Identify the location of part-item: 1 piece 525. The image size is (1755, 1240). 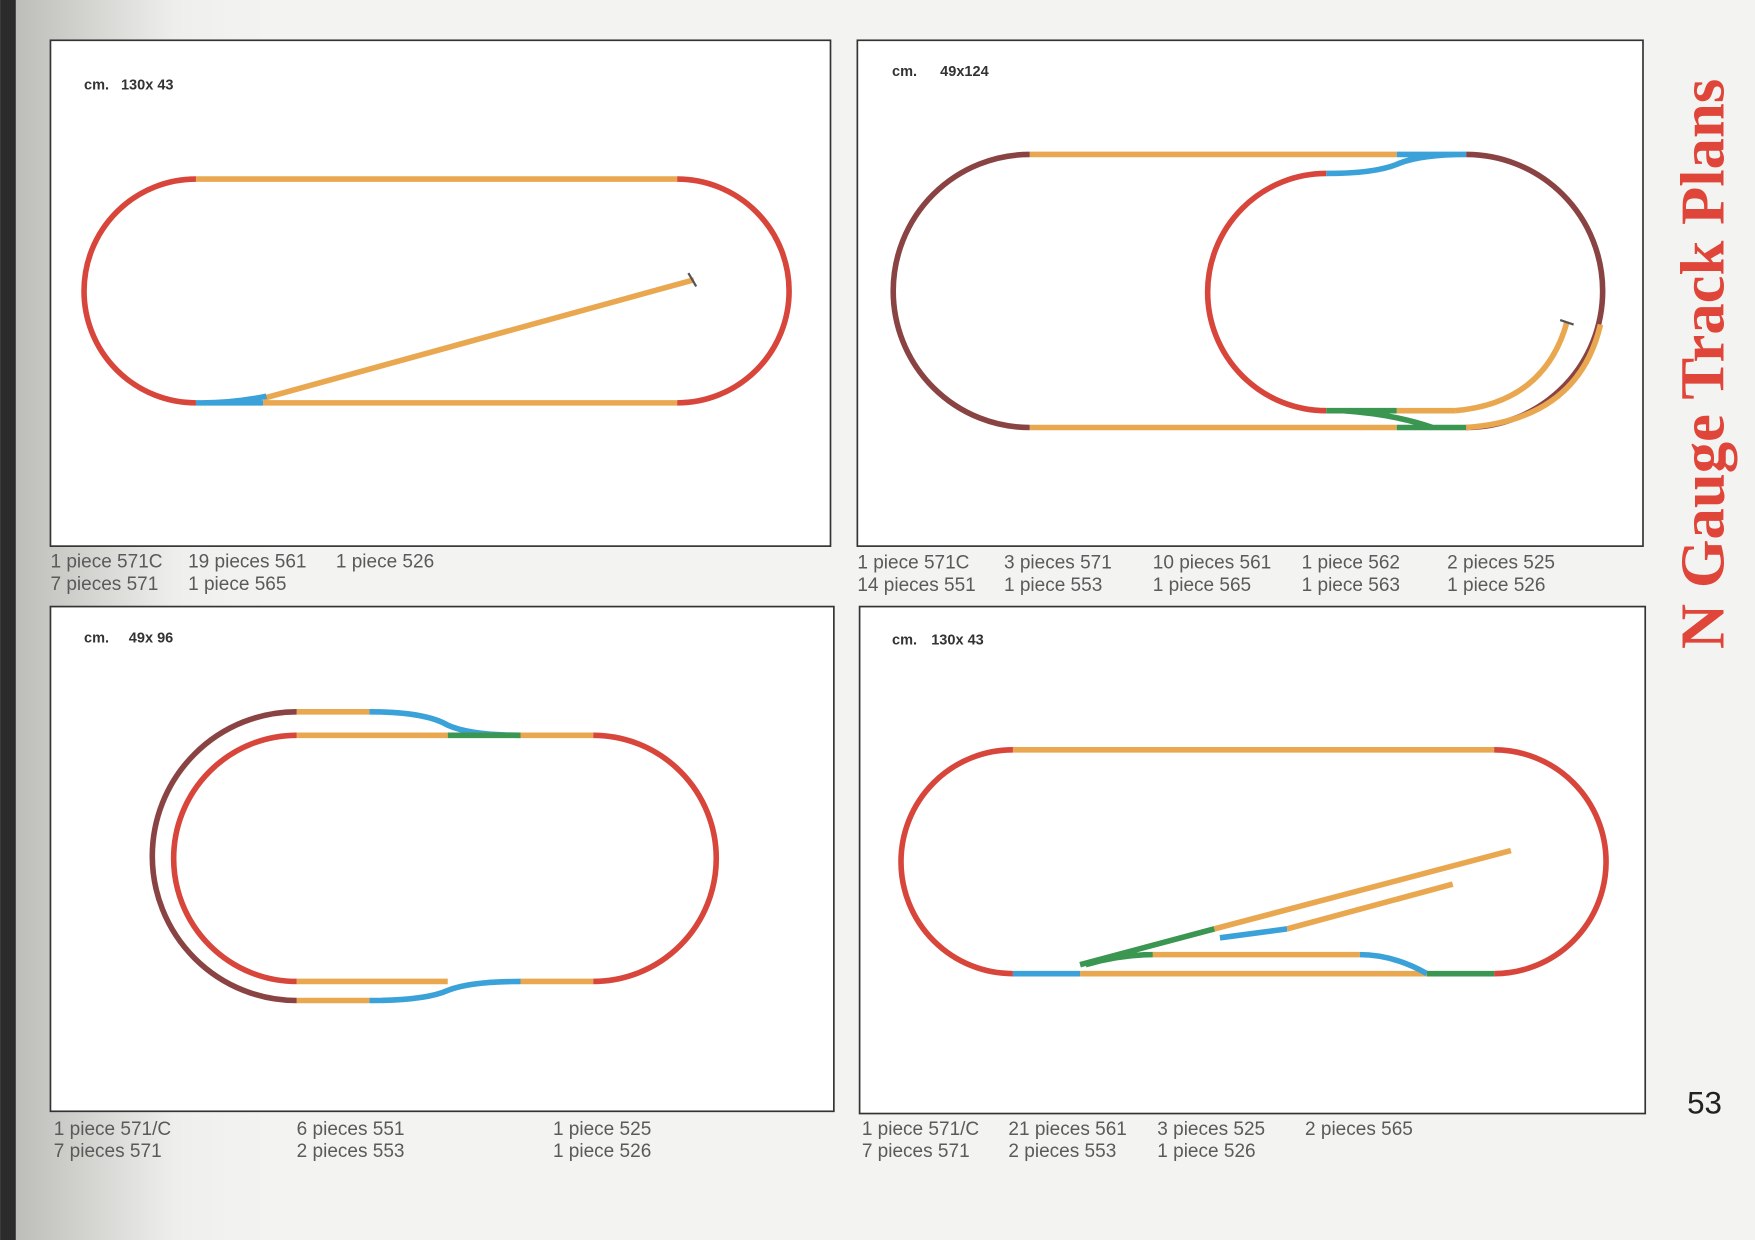
(602, 1129).